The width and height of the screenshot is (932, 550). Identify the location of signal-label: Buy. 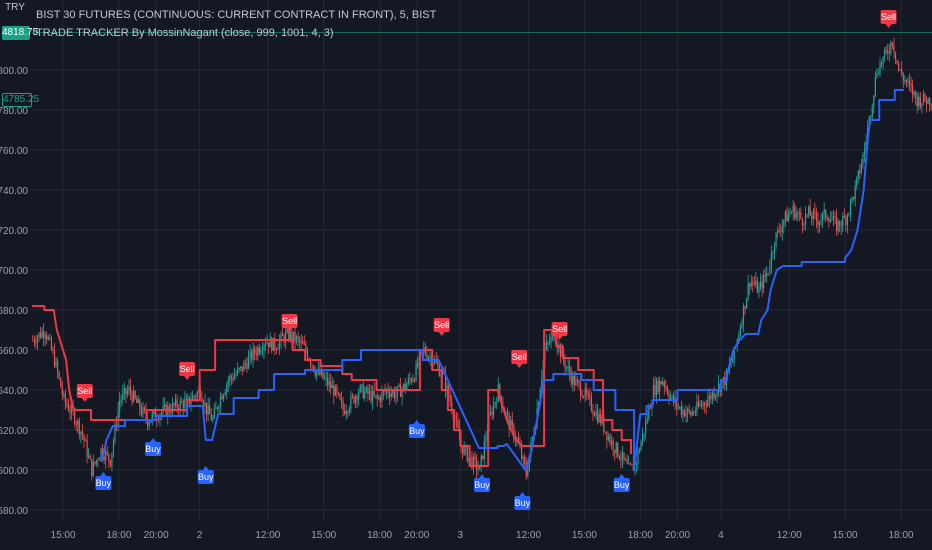
(153, 449).